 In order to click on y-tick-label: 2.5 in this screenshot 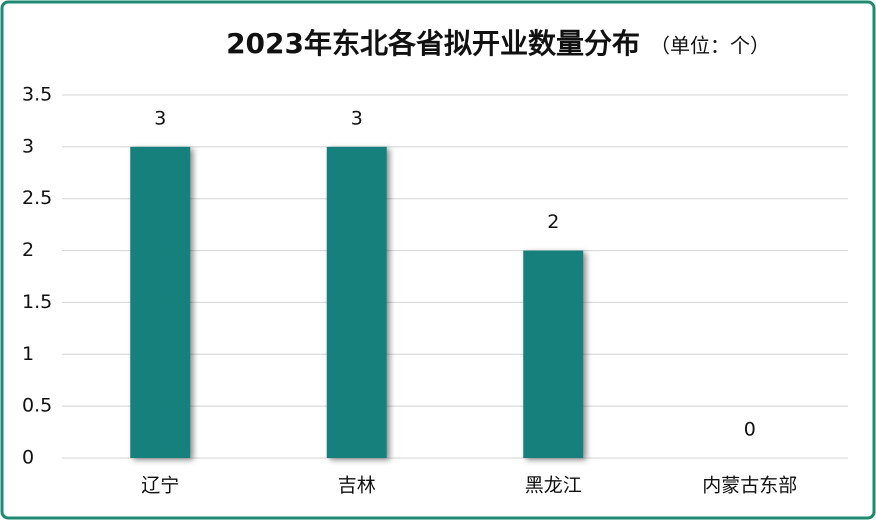, I will do `click(37, 198)`.